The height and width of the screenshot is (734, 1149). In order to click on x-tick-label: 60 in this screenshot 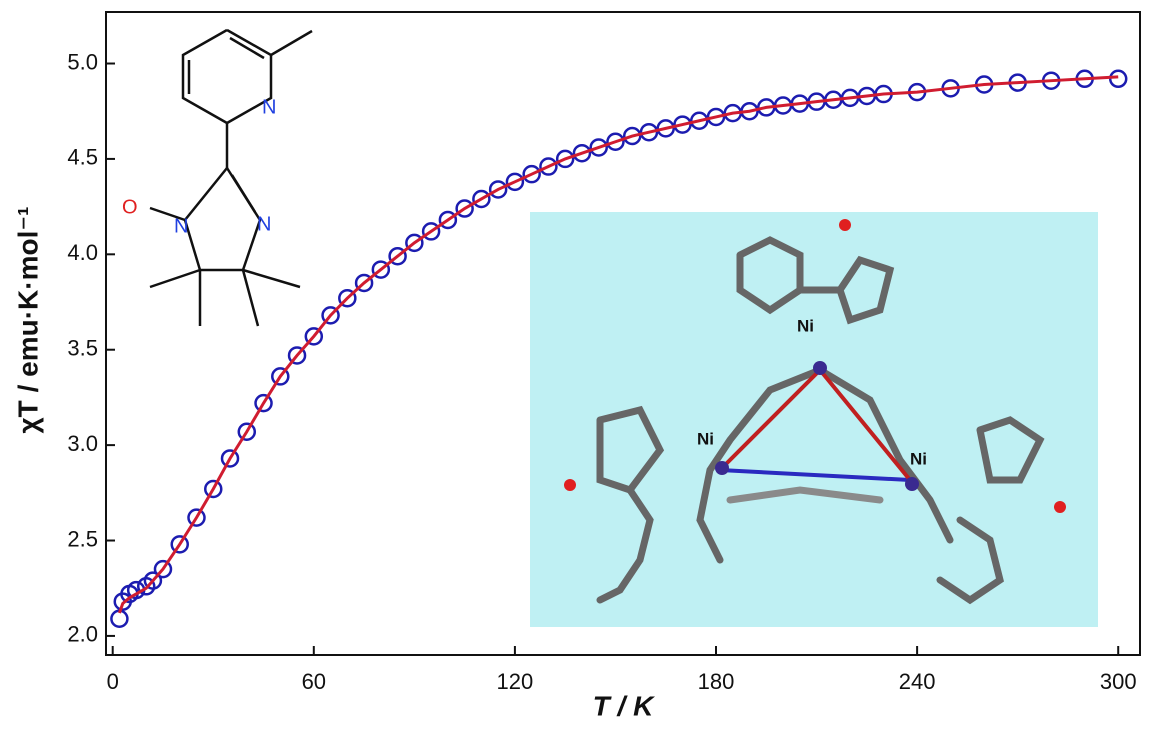, I will do `click(314, 681)`.